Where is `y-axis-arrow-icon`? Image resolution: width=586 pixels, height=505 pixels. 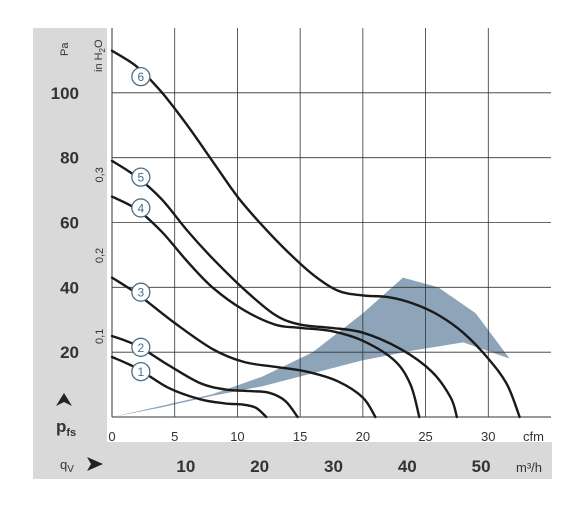 y-axis-arrow-icon is located at coordinates (64, 399).